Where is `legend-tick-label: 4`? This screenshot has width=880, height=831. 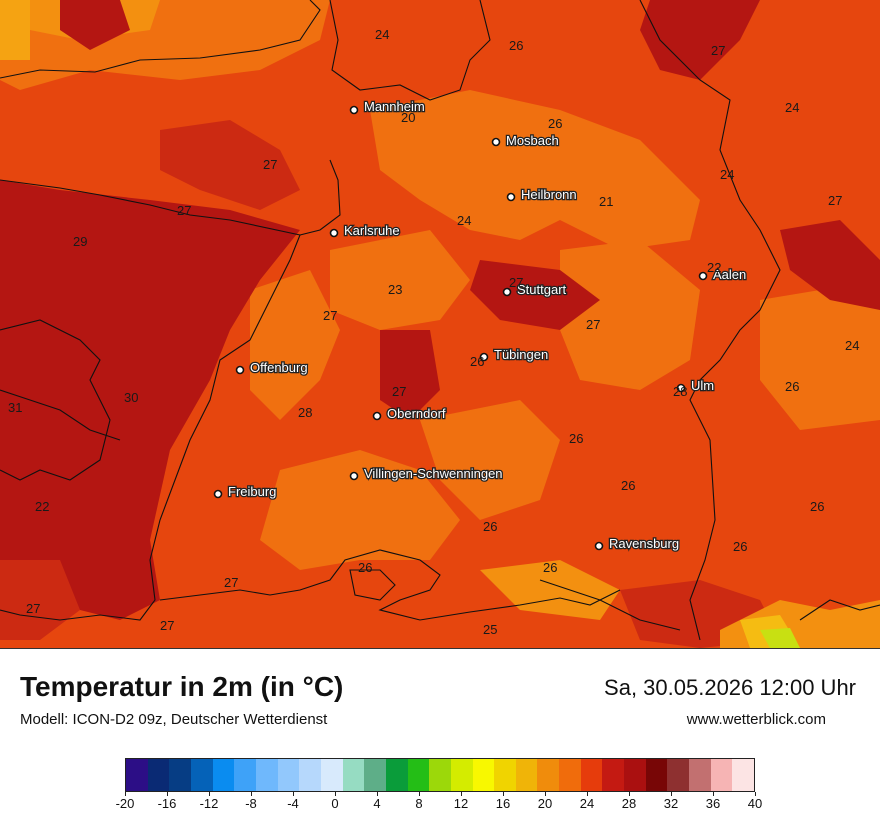 legend-tick-label: 4 is located at coordinates (377, 803).